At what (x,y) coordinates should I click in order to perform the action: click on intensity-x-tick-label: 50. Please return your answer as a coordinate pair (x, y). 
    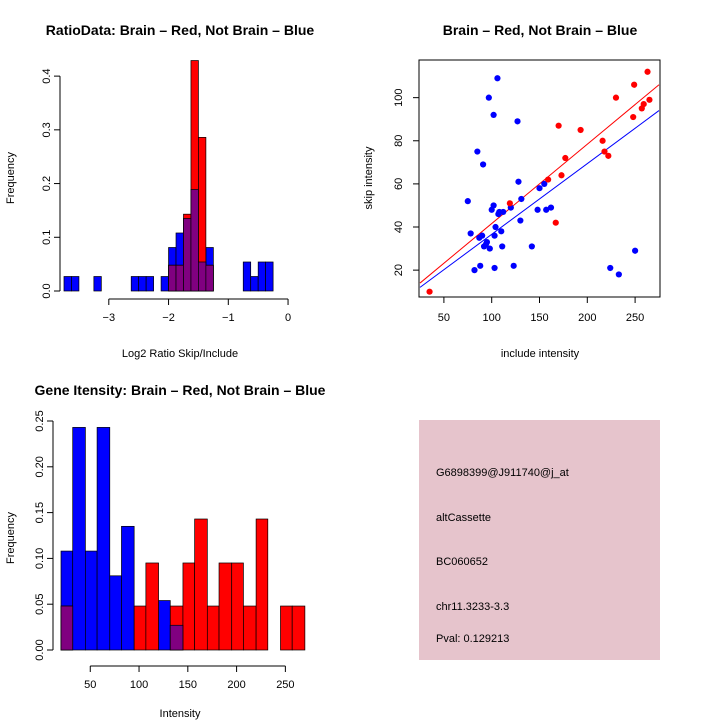
    Looking at the image, I should click on (90, 685).